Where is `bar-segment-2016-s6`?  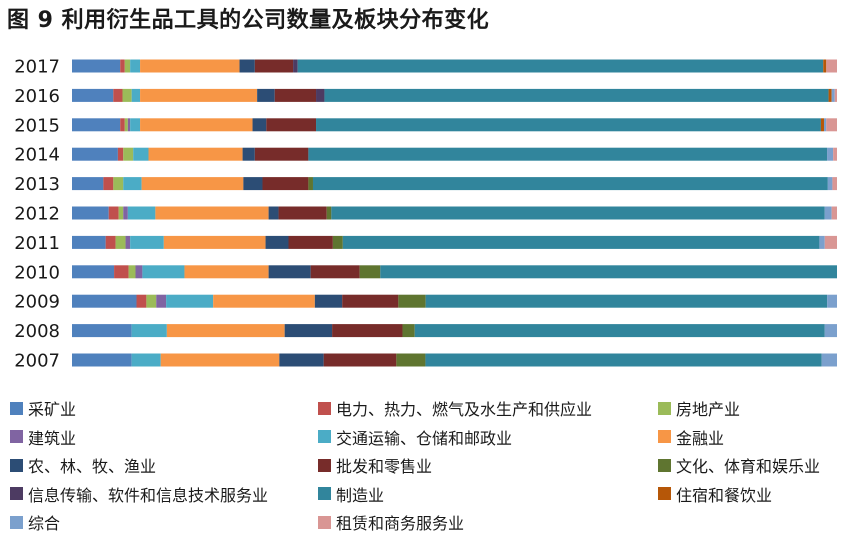
bar-segment-2016-s6 is located at coordinates (266, 95).